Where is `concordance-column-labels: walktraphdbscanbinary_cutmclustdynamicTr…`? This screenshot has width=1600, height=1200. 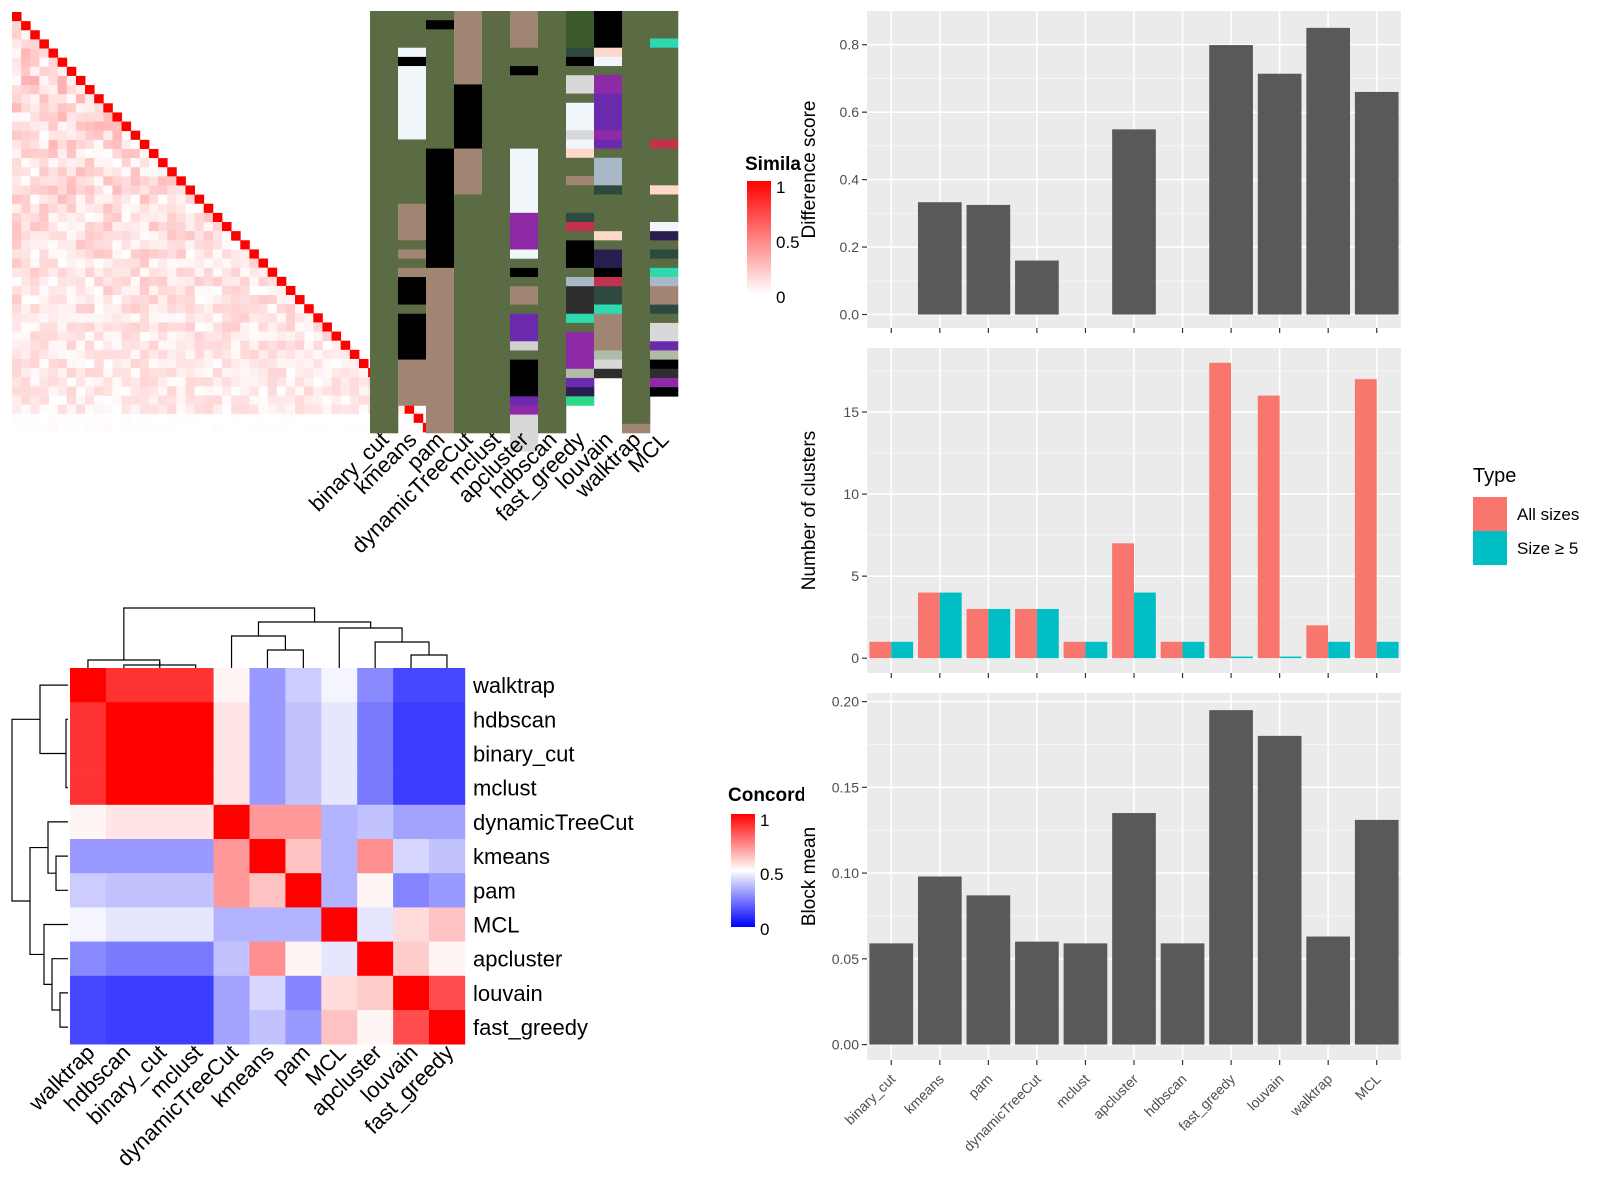 concordance-column-labels: walktraphdbscanbinary_cutmclustdynamicTr… is located at coordinates (240, 1105).